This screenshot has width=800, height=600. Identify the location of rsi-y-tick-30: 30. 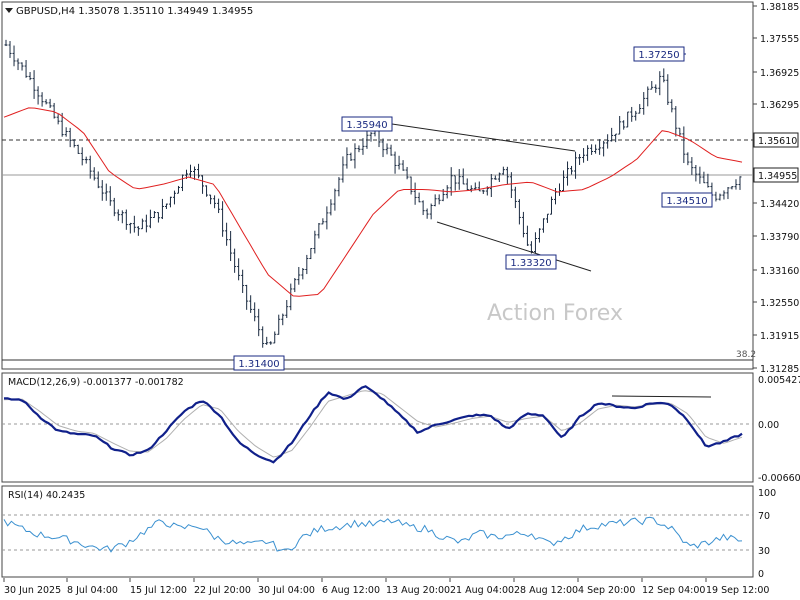
(764, 551).